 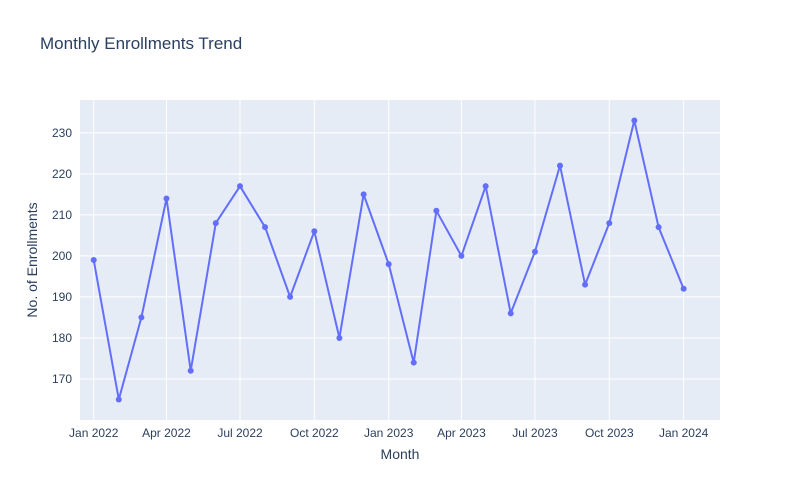 What do you see at coordinates (166, 433) in the screenshot?
I see `x-tick-label: Apr 2022` at bounding box center [166, 433].